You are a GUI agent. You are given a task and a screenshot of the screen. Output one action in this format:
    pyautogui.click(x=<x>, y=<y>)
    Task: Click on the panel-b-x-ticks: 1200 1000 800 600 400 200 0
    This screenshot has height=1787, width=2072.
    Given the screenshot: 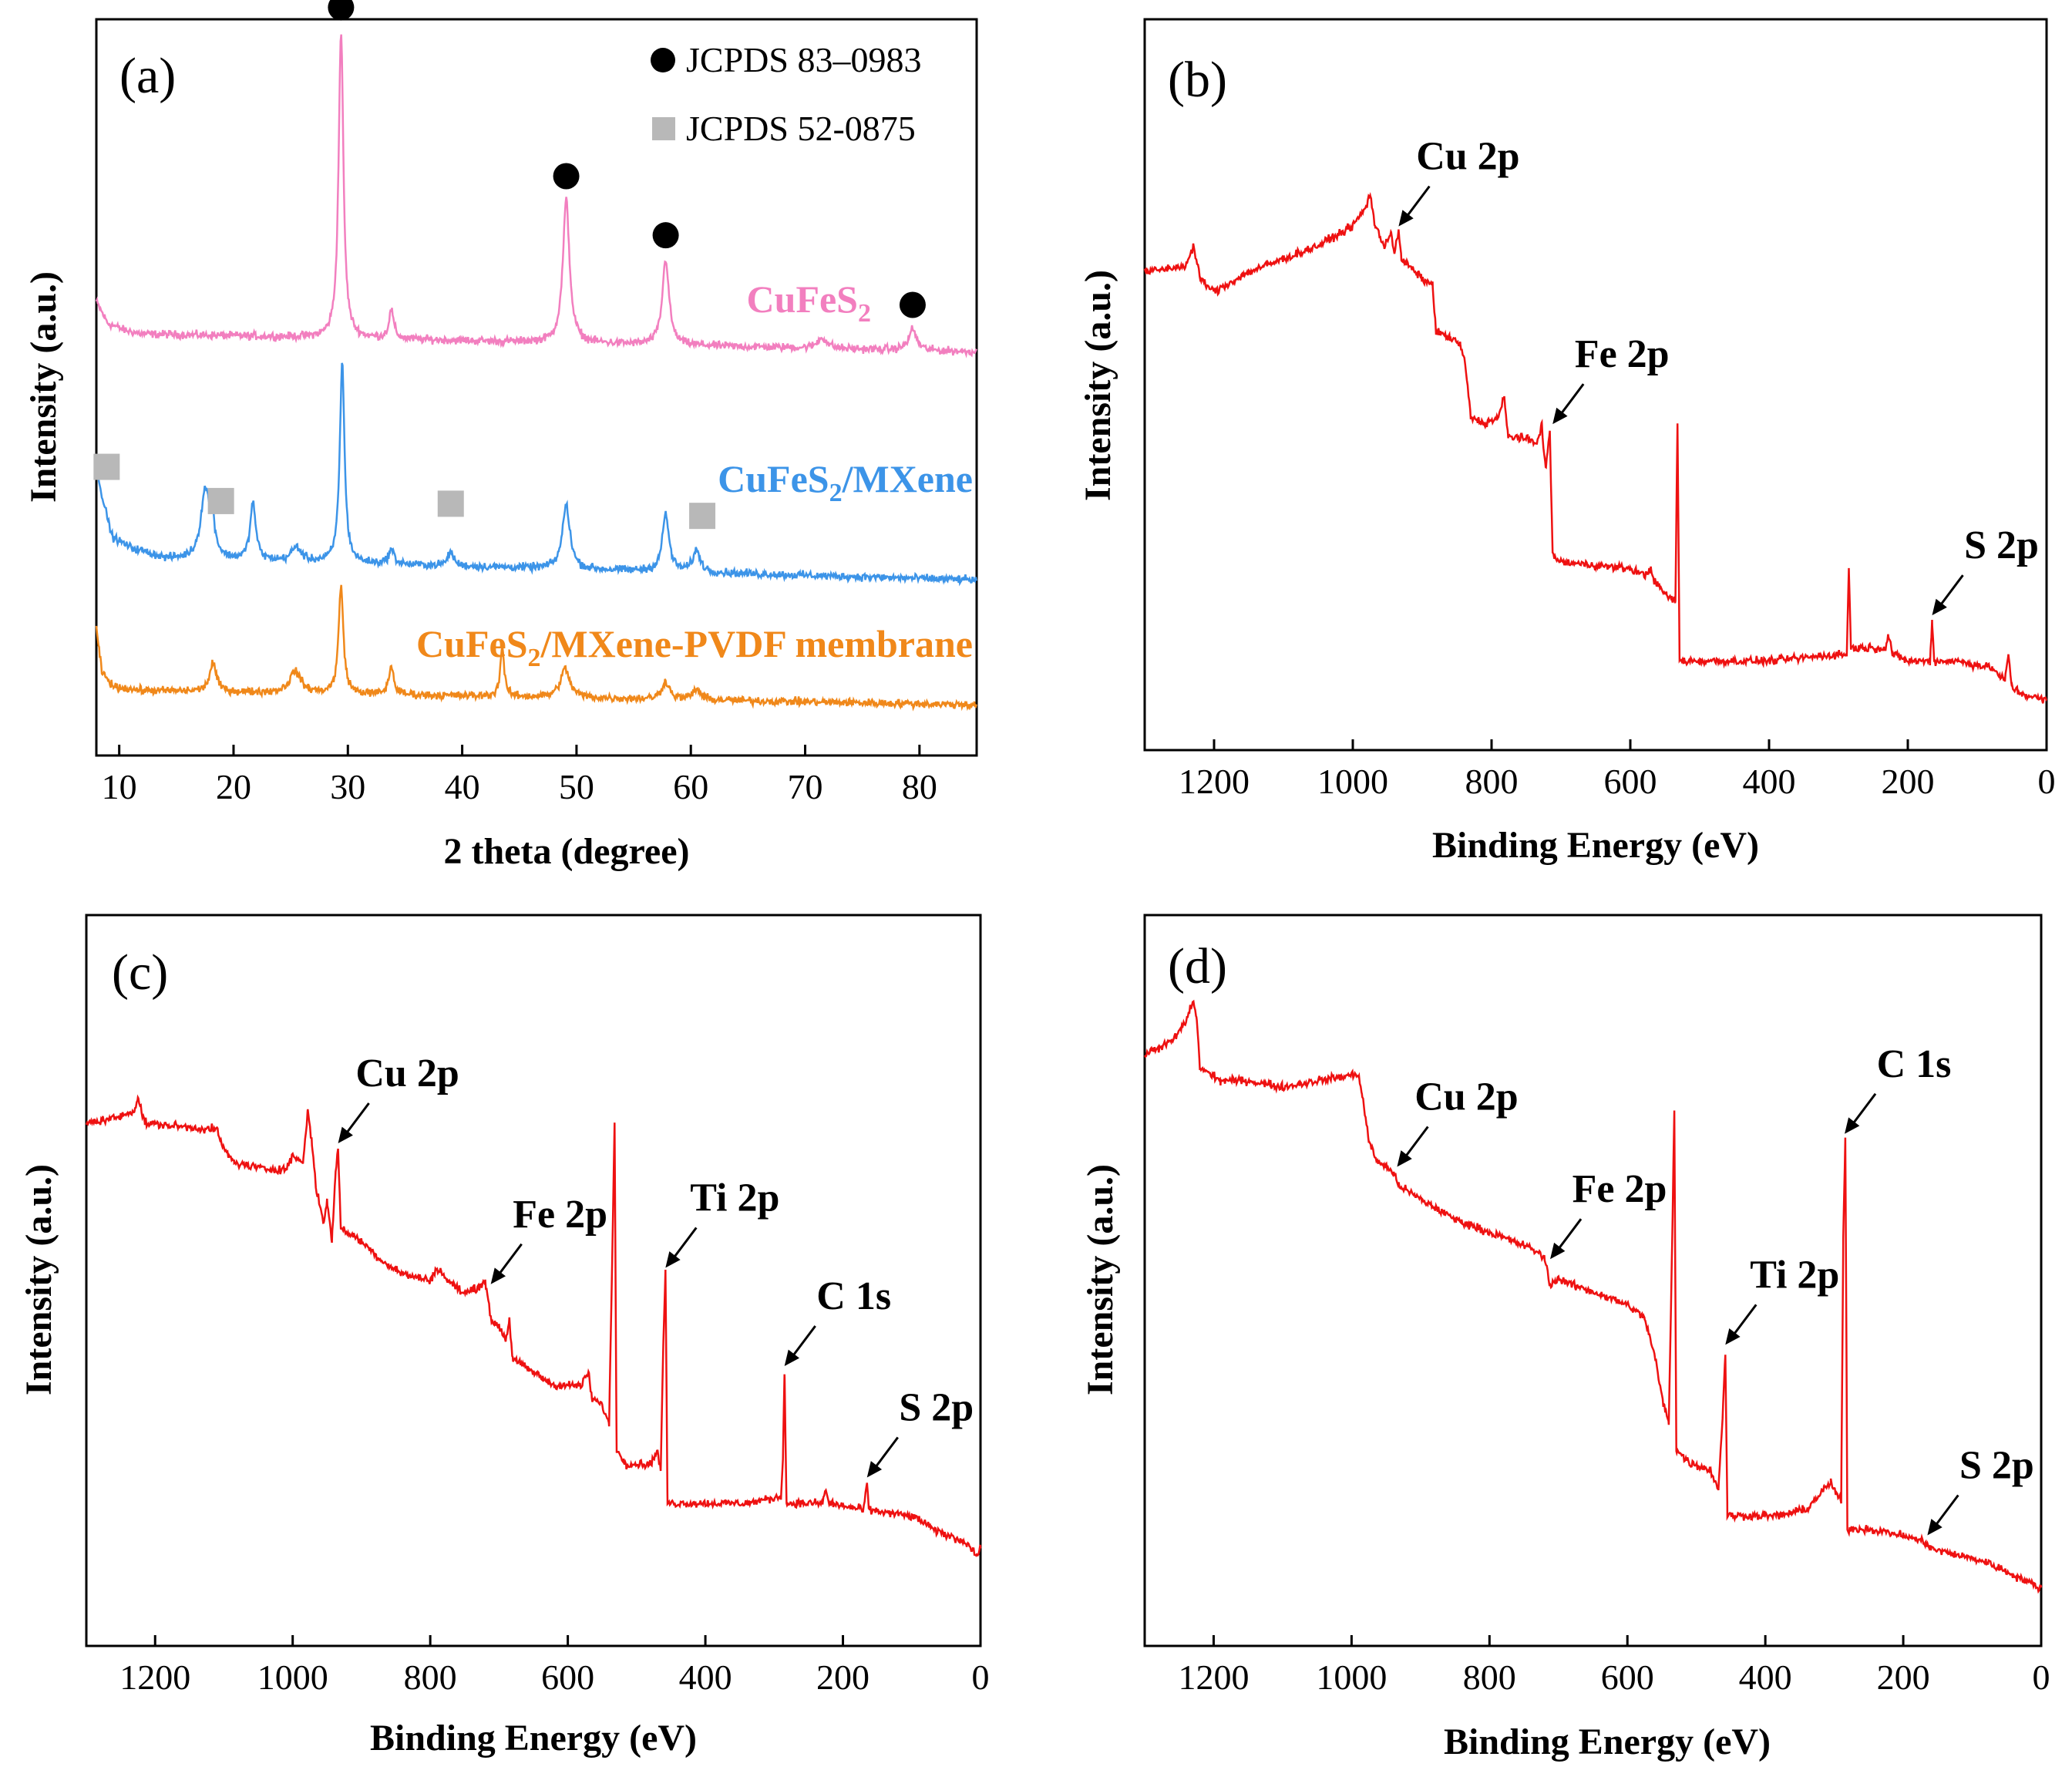 What is the action you would take?
    pyautogui.click(x=1617, y=770)
    